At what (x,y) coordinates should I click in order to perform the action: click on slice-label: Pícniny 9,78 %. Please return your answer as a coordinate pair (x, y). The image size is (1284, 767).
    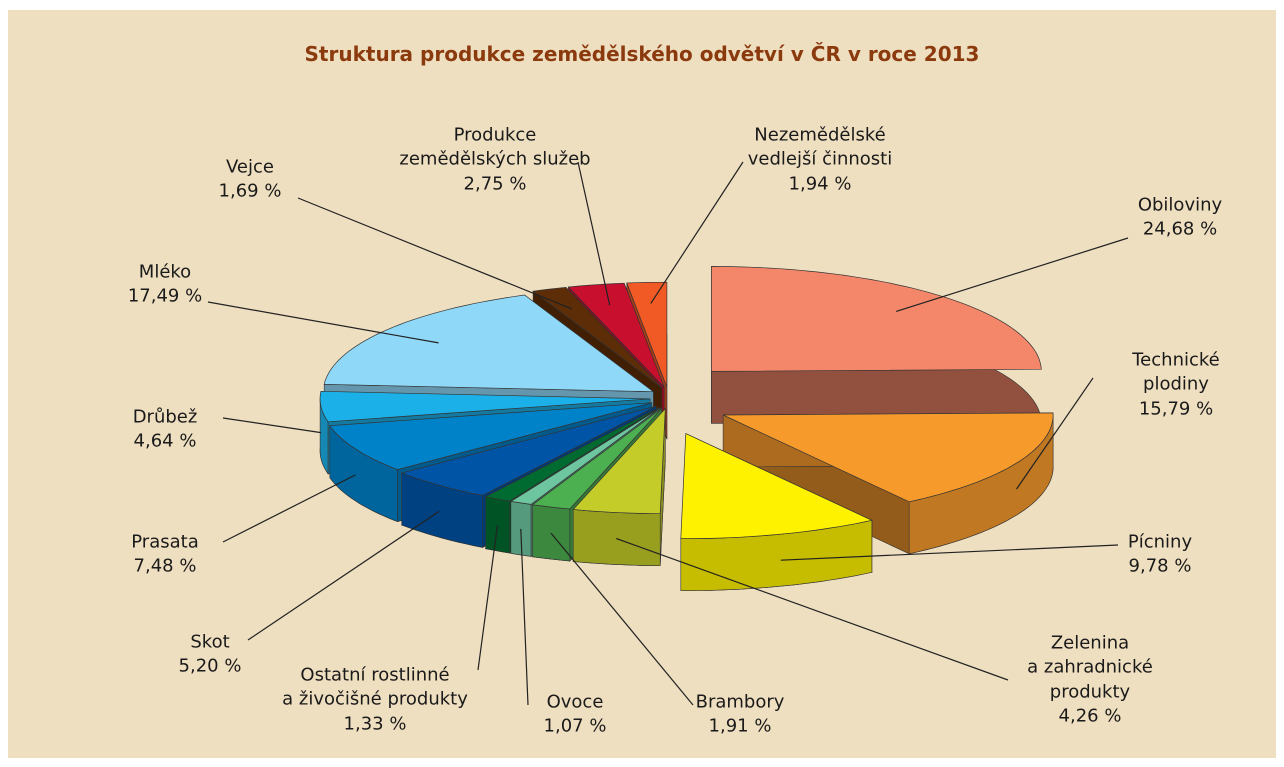
    Looking at the image, I should click on (1160, 555).